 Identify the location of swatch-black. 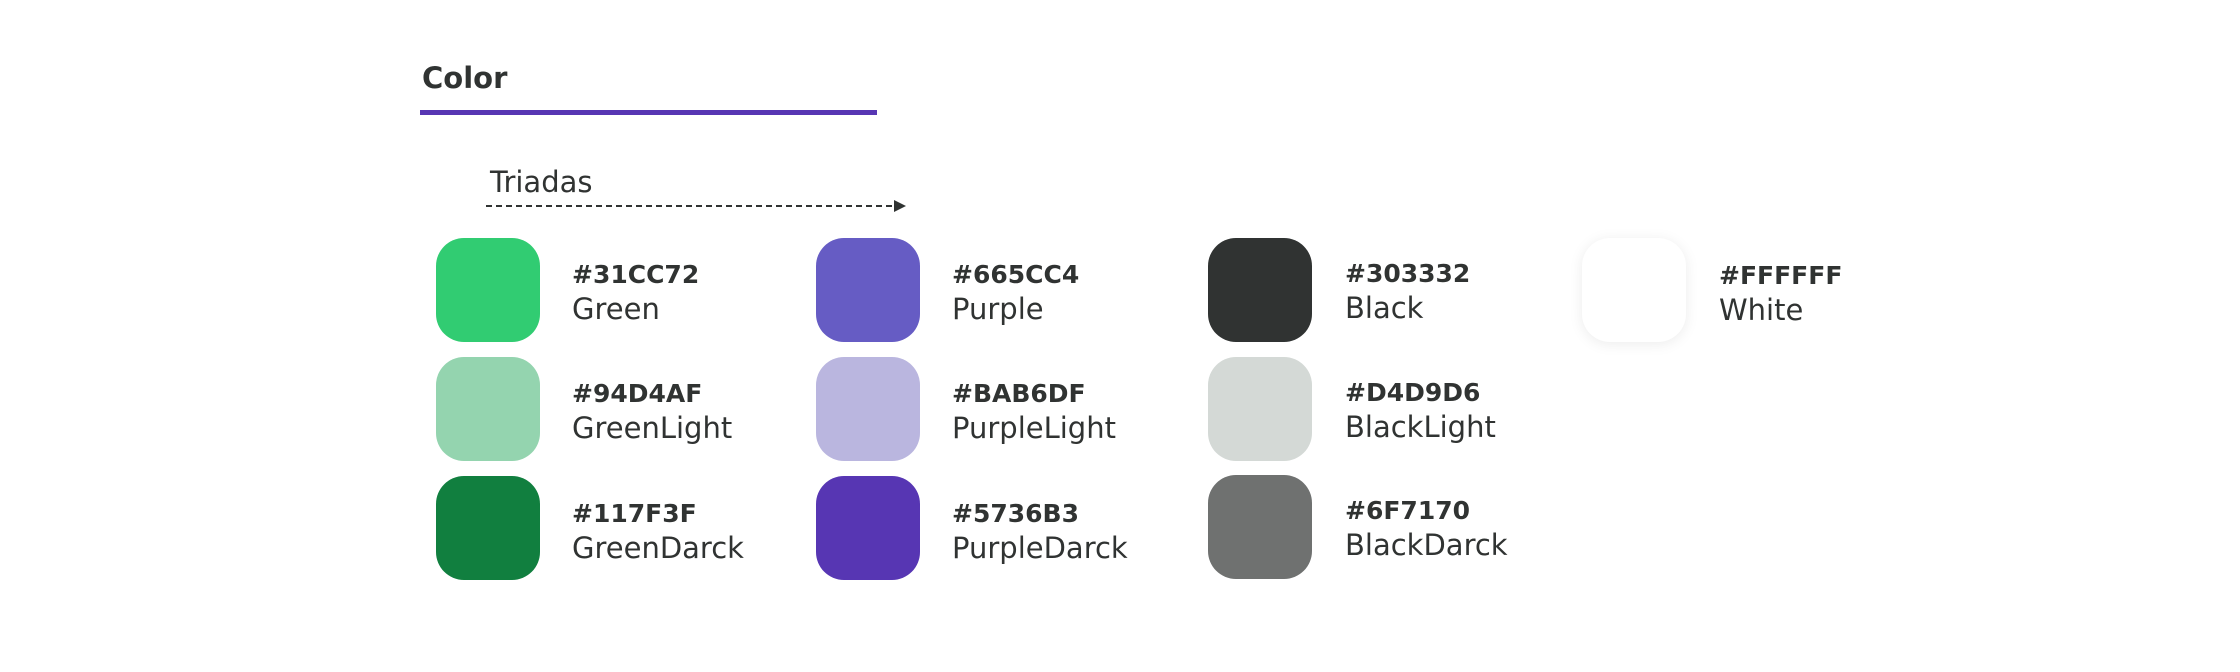
(1260, 290).